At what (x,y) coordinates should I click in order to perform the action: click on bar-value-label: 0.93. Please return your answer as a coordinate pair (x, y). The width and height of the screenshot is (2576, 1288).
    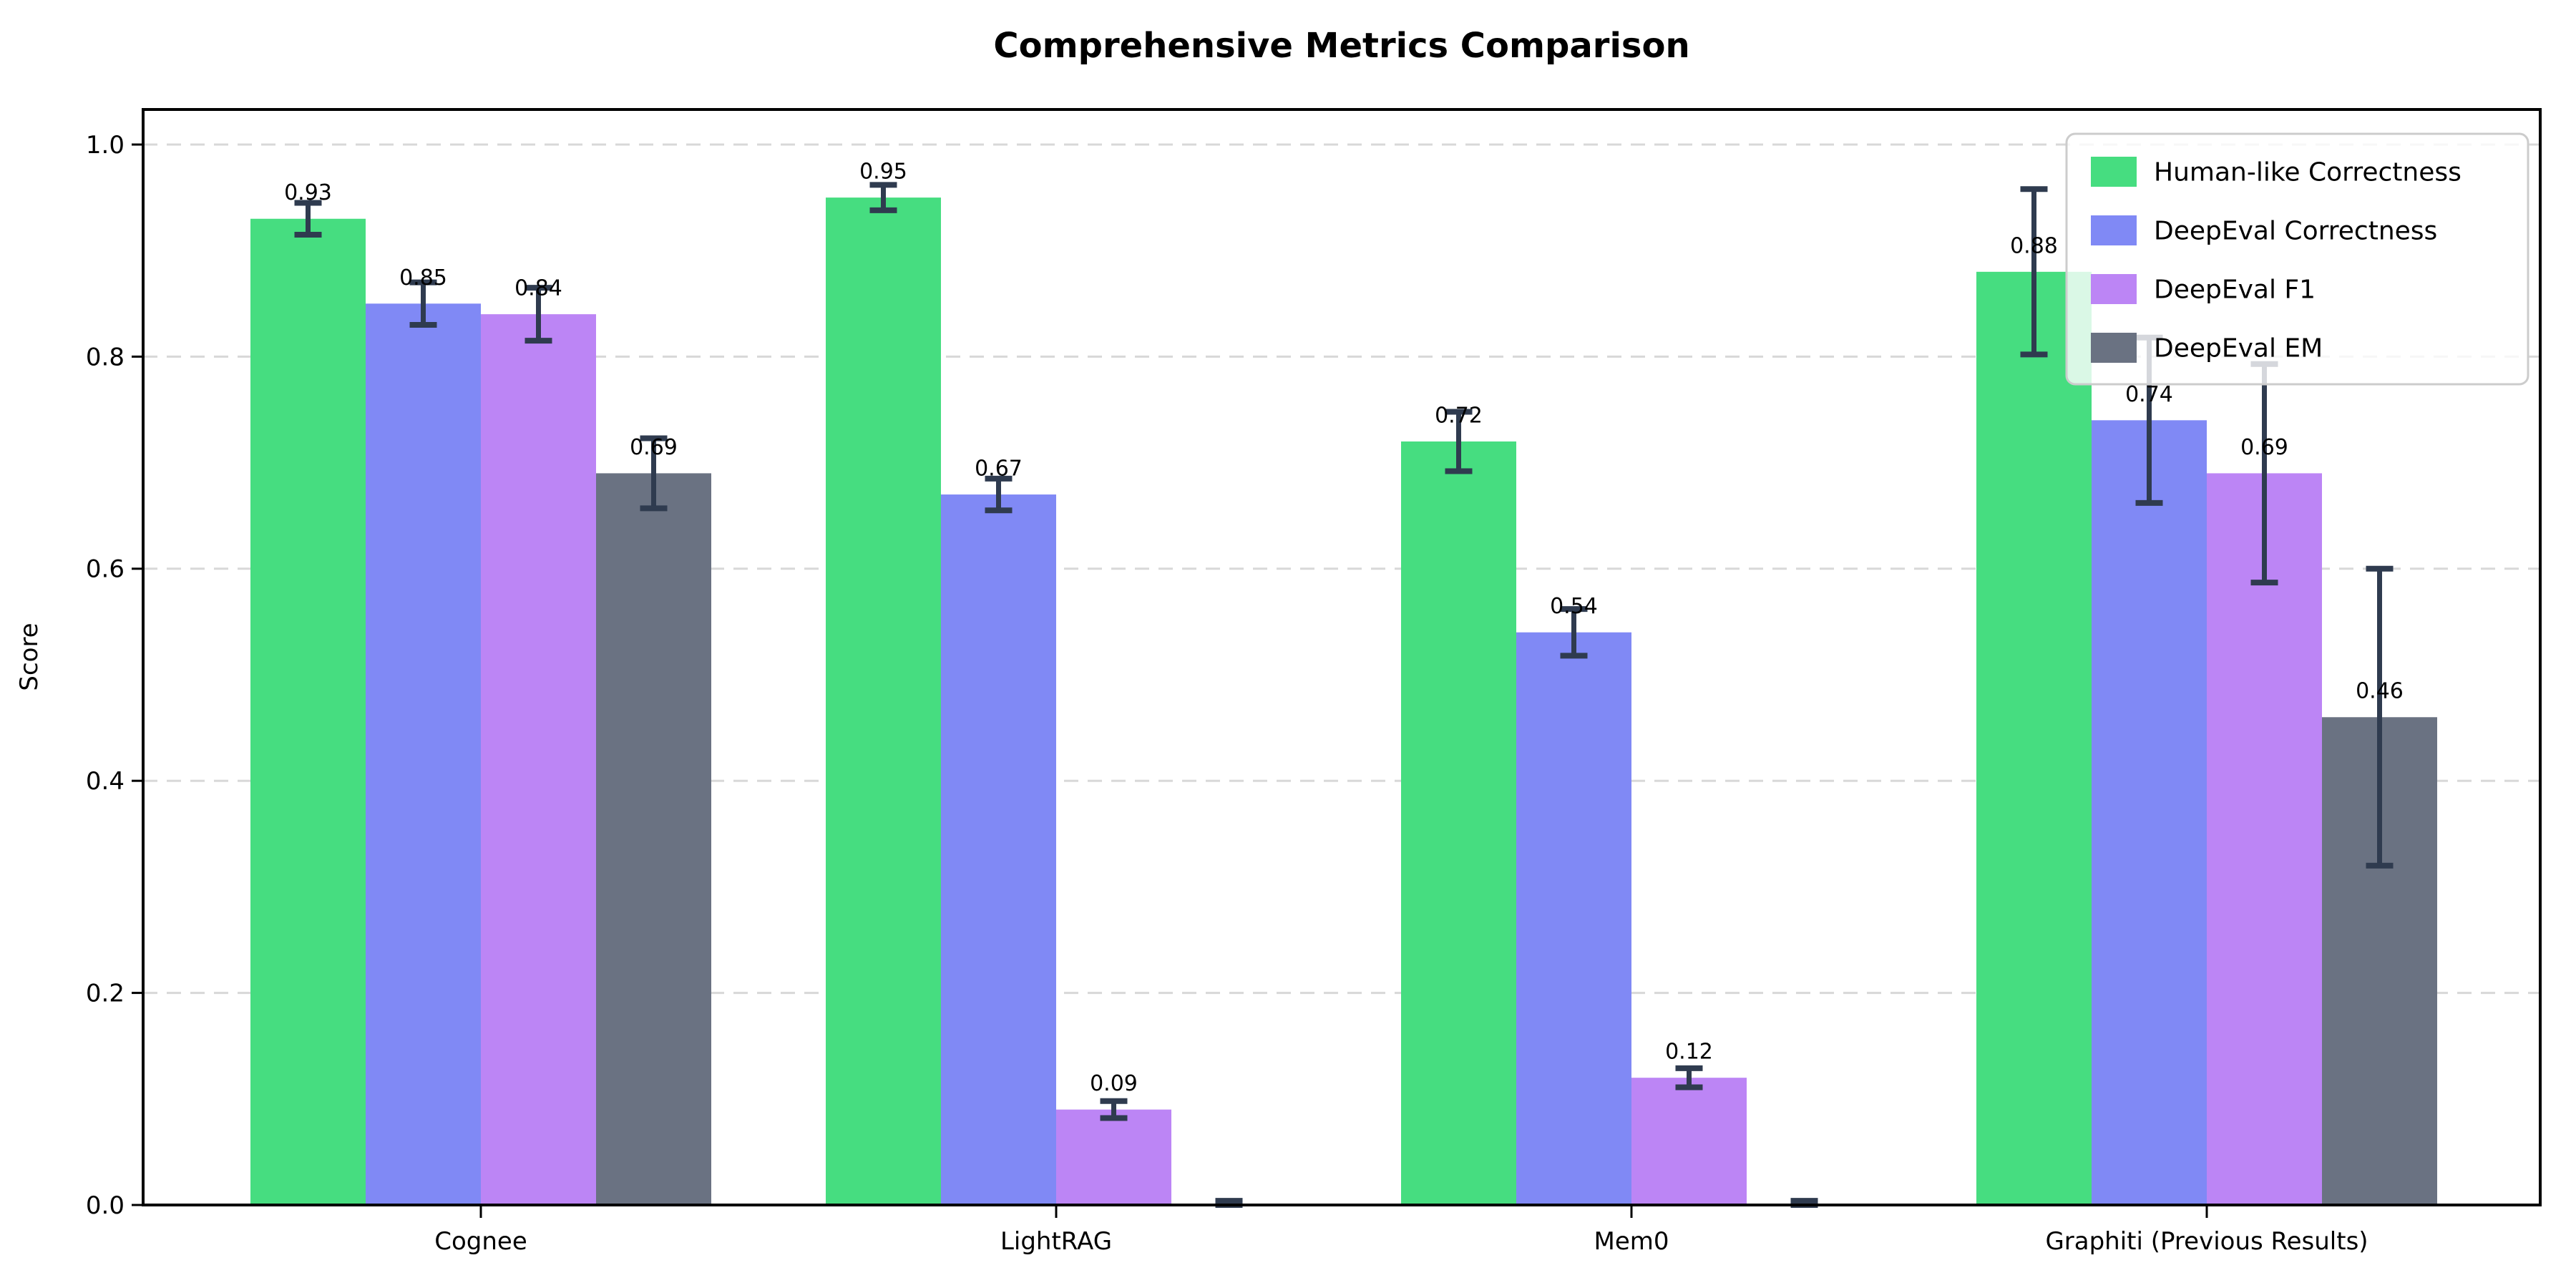
    Looking at the image, I should click on (308, 192).